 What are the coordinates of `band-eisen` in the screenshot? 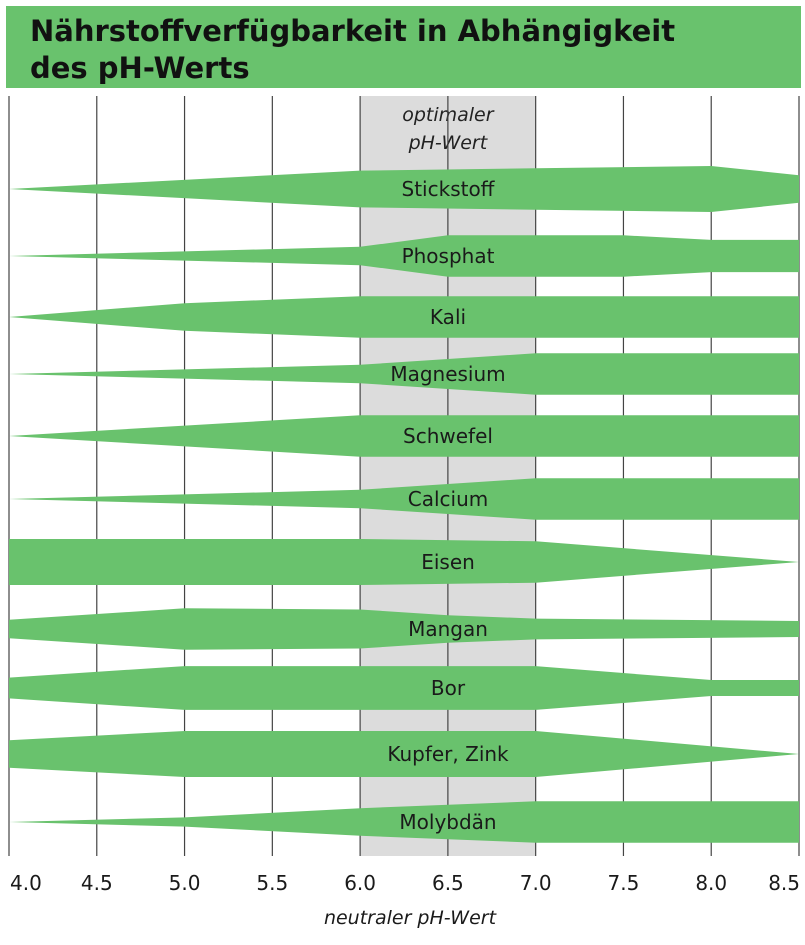 It's located at (404, 562).